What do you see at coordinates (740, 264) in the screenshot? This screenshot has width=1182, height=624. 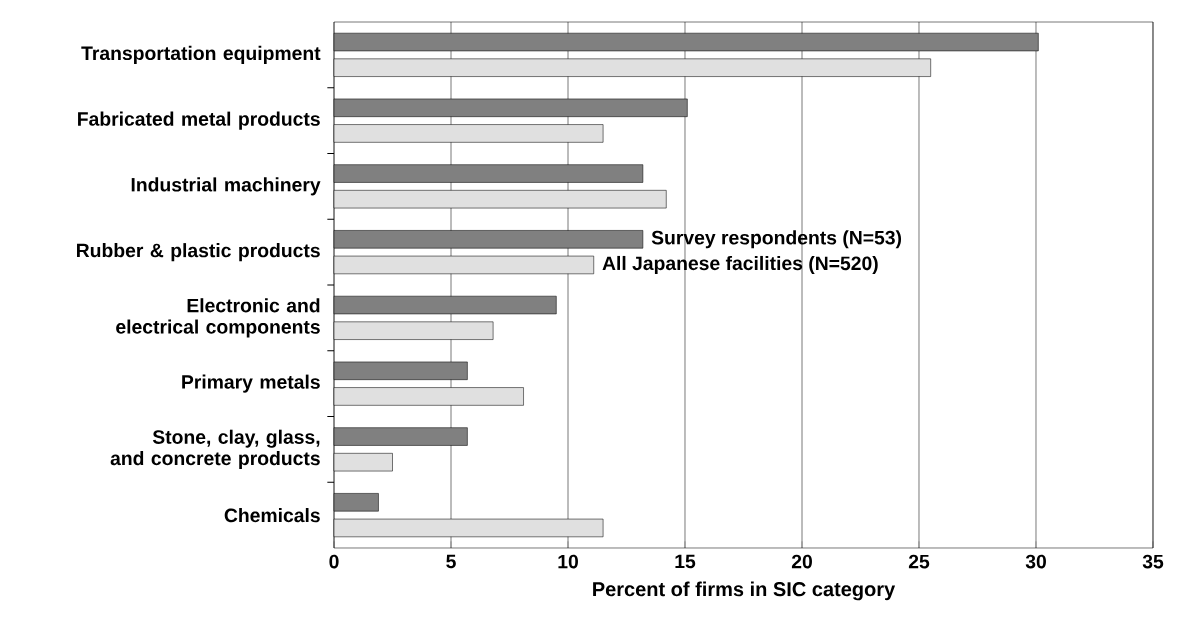 I see `series-label: All Japanese facilities (N=520)` at bounding box center [740, 264].